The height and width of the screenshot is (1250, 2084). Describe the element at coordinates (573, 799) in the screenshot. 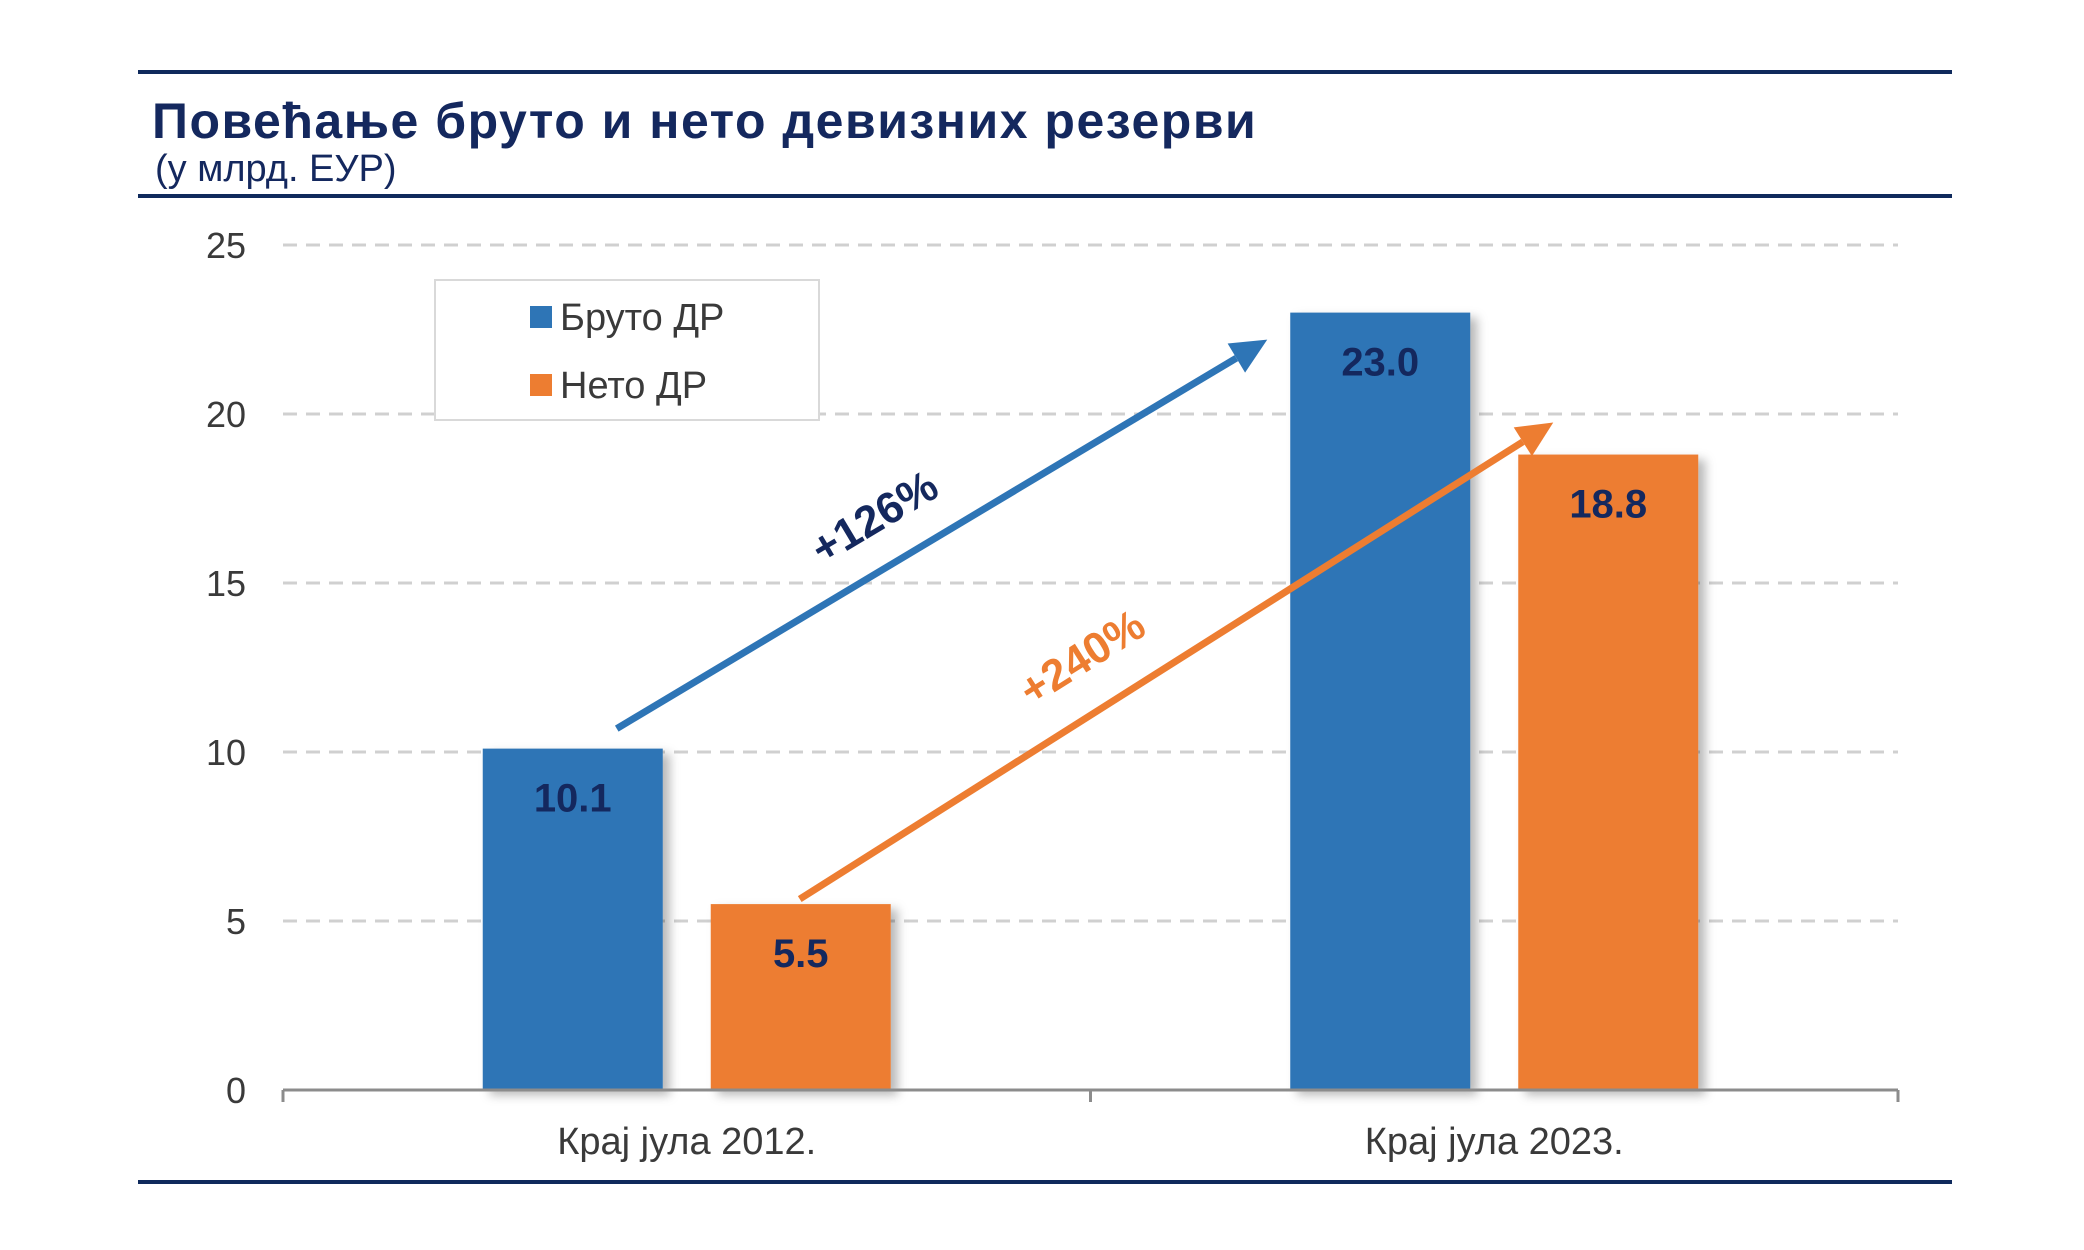

I see `data-label: 10.1` at that location.